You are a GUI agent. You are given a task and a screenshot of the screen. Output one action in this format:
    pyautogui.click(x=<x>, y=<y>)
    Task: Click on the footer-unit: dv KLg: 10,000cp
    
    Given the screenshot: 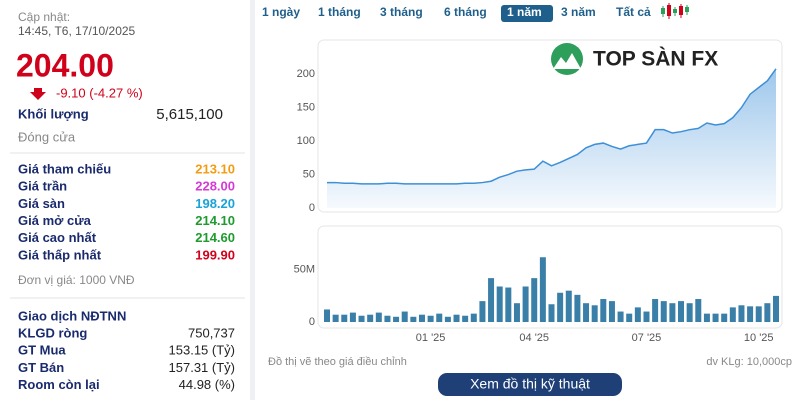 What is the action you would take?
    pyautogui.click(x=749, y=362)
    